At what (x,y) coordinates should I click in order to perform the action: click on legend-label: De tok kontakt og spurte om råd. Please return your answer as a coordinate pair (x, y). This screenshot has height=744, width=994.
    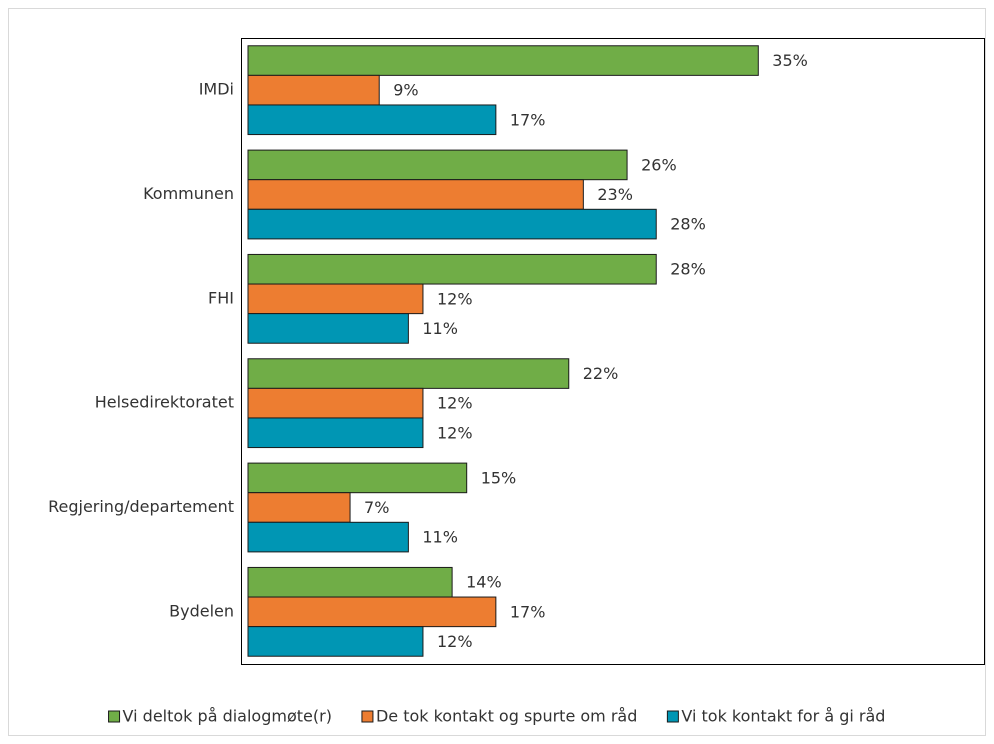
    Looking at the image, I should click on (506, 716).